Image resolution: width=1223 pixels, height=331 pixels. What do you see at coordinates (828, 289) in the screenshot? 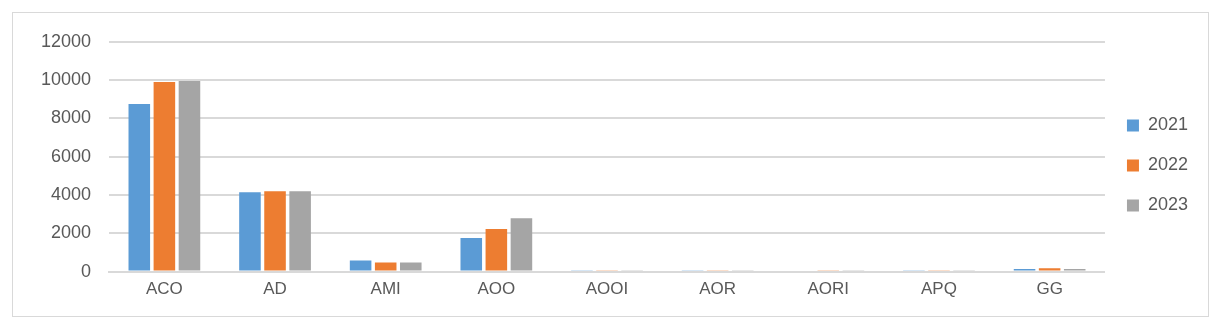
I see `x-tick-label: AORI` at bounding box center [828, 289].